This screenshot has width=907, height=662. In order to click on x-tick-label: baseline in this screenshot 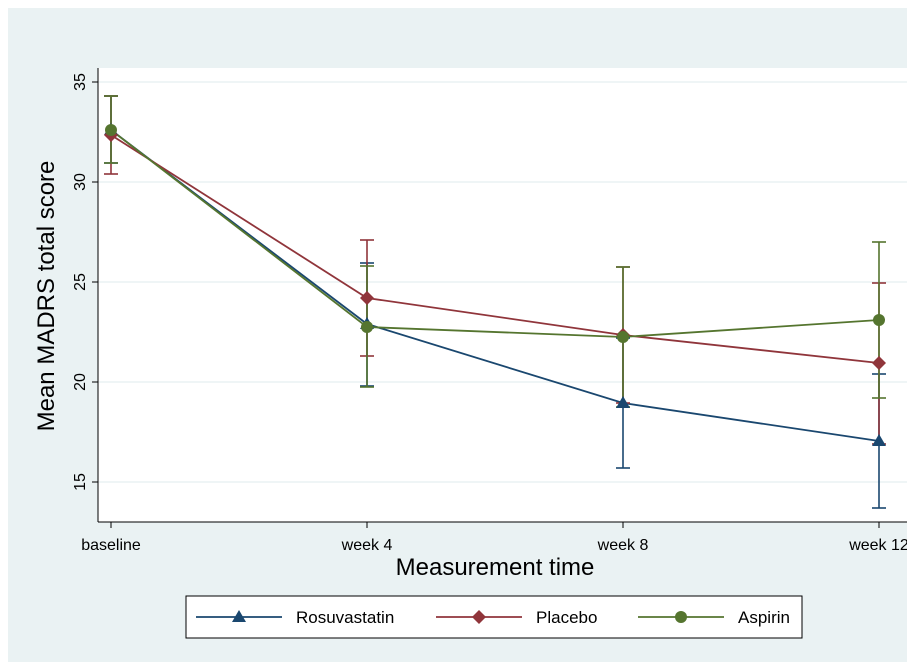, I will do `click(111, 545)`.